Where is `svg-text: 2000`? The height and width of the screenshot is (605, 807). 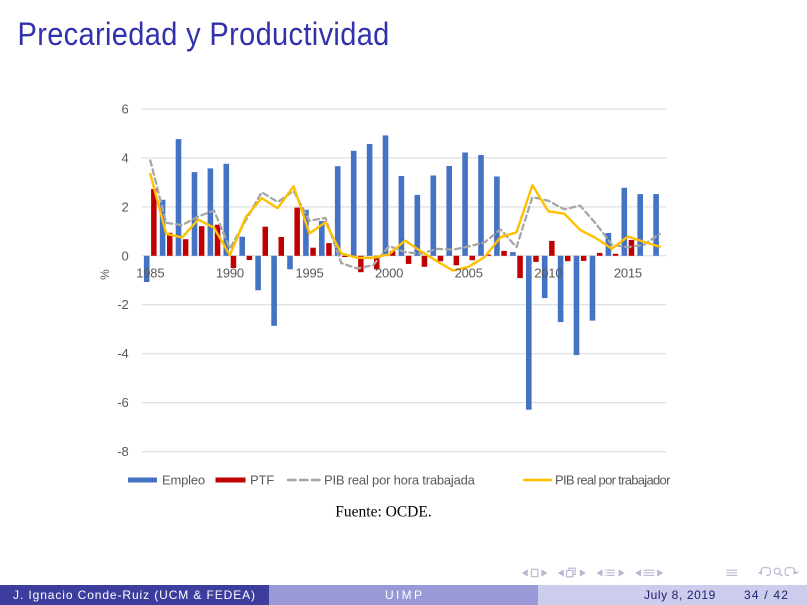
svg-text: 2000 is located at coordinates (389, 273).